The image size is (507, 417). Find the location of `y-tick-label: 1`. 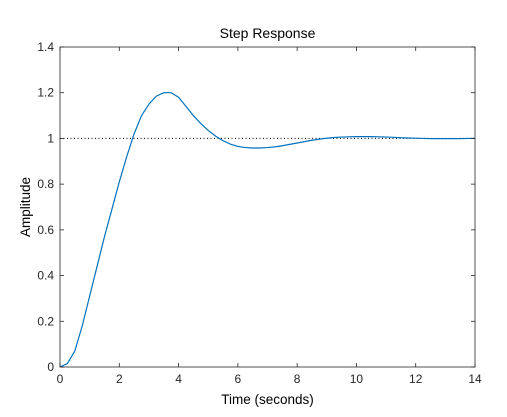

y-tick-label: 1 is located at coordinates (50, 138).